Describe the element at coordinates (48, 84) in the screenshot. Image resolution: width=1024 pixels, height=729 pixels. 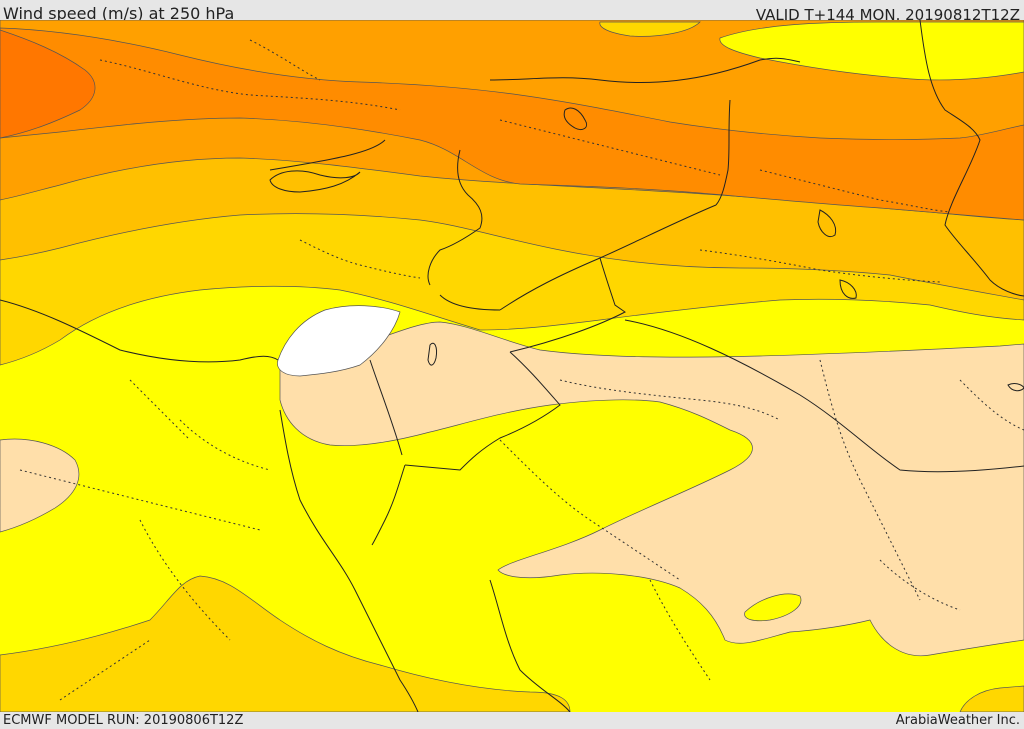
I see `shade-red-orange` at that location.